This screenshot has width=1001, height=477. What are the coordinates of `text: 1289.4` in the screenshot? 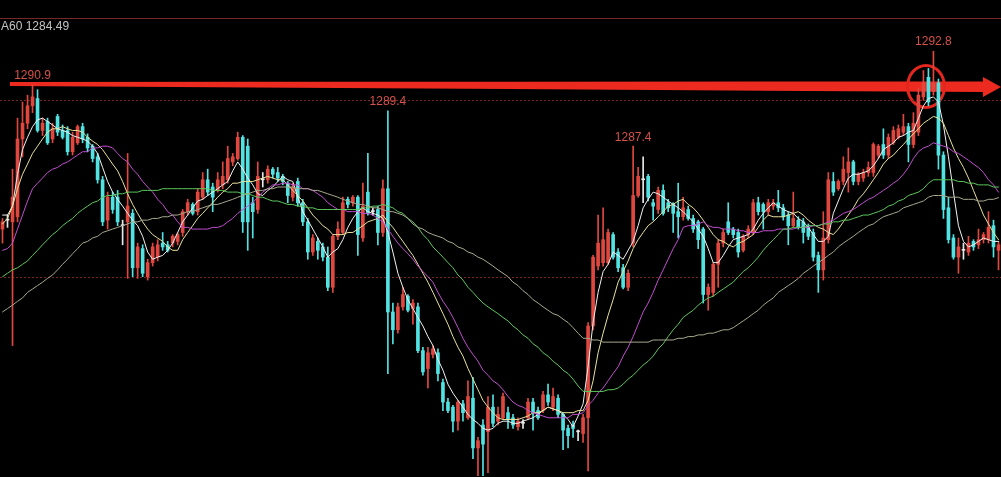 It's located at (388, 101).